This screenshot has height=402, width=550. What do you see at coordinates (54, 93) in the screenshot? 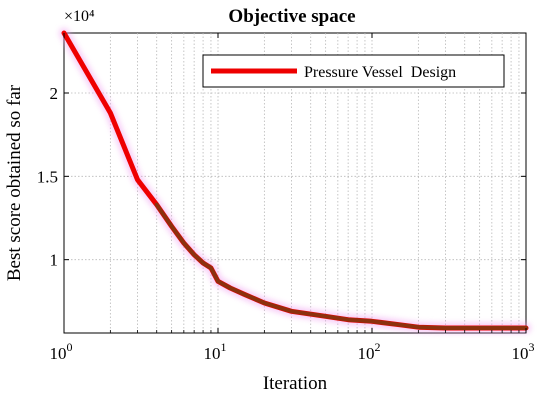
I see `y-tick-label: 2` at bounding box center [54, 93].